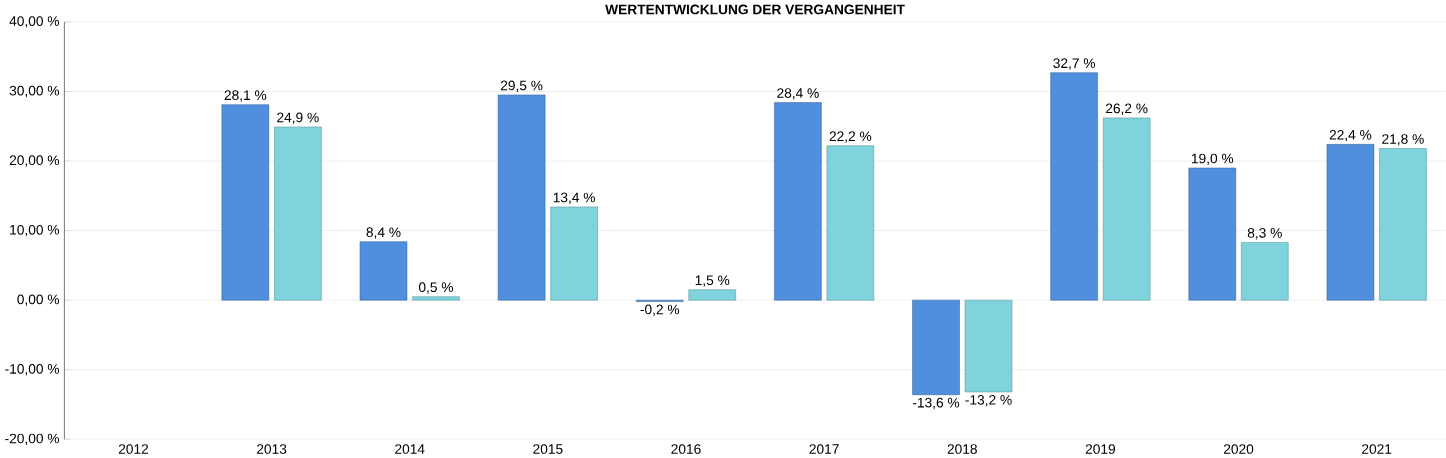 The height and width of the screenshot is (458, 1446). I want to click on data-label: 0,5 %, so click(436, 288).